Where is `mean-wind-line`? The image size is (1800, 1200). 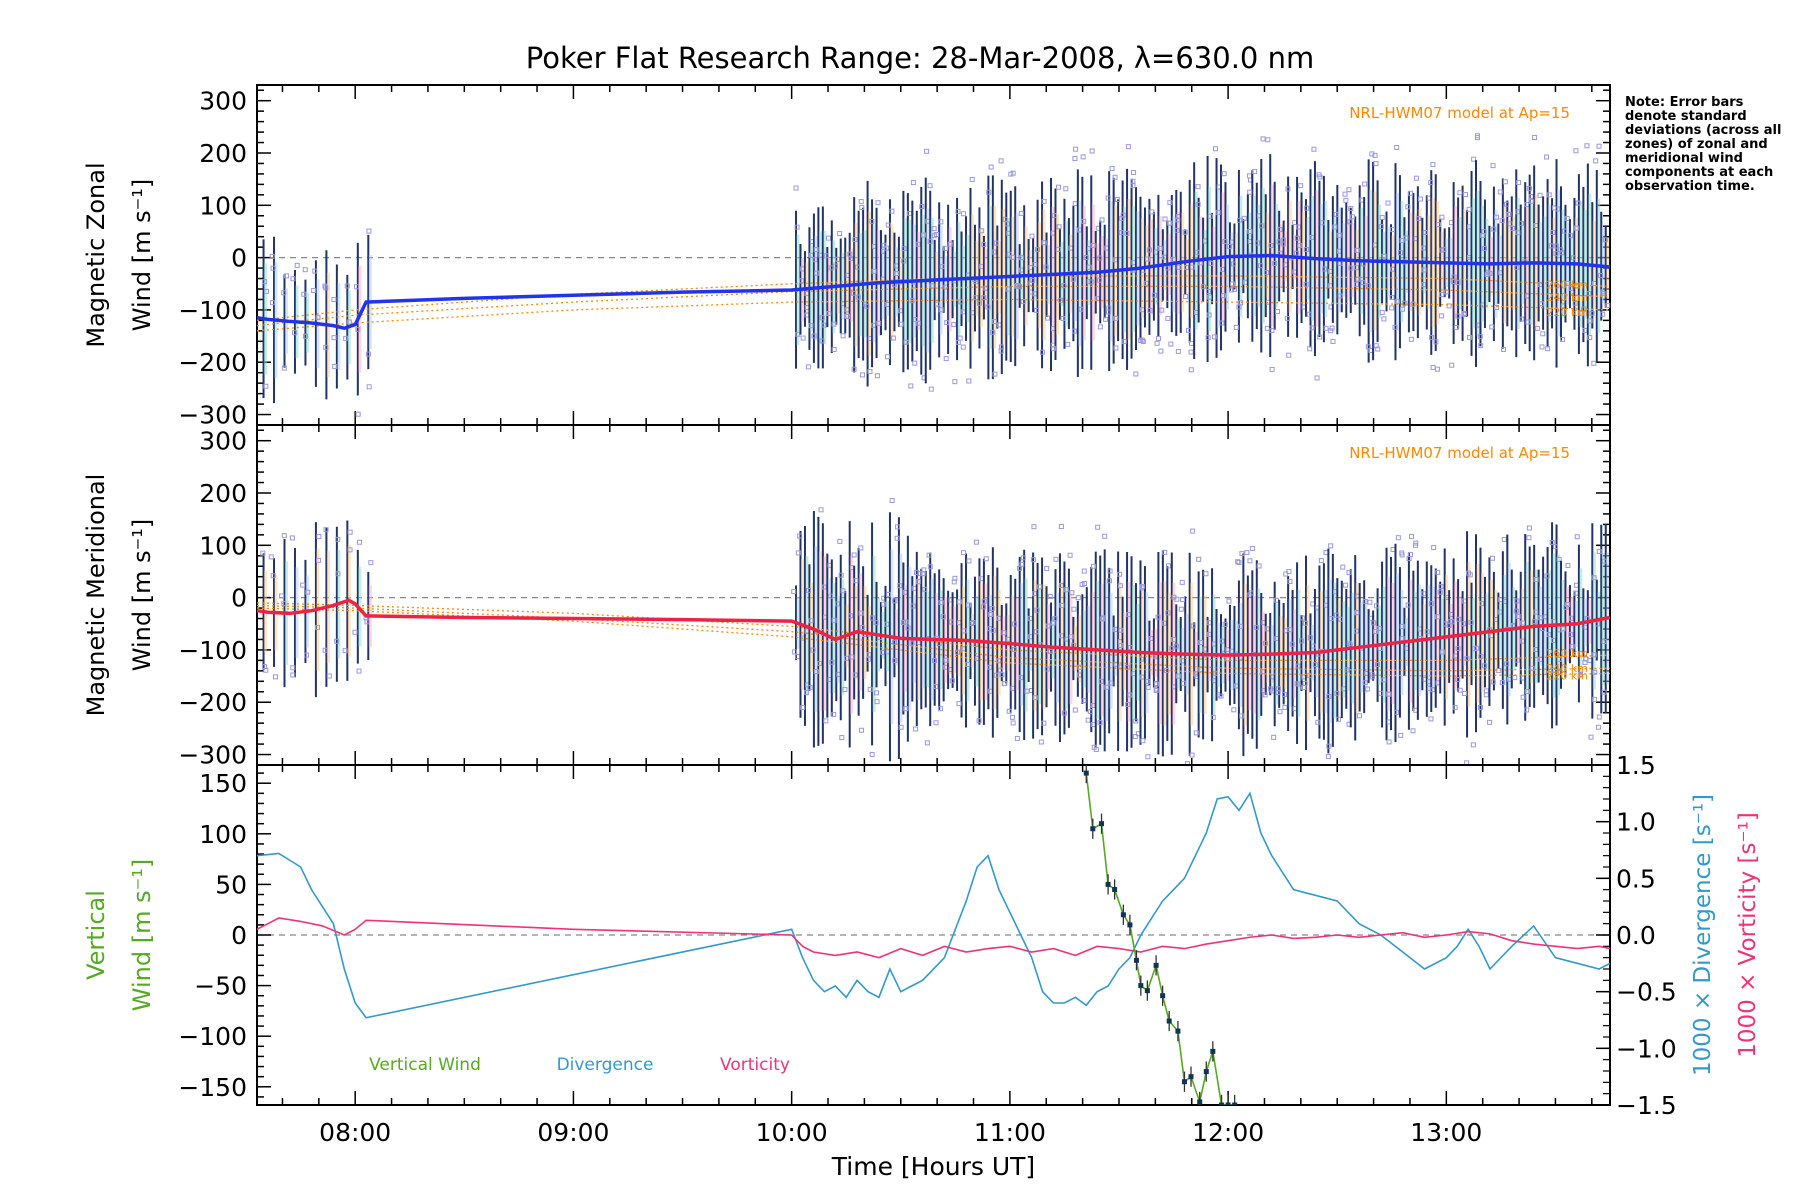 mean-wind-line is located at coordinates (933, 292).